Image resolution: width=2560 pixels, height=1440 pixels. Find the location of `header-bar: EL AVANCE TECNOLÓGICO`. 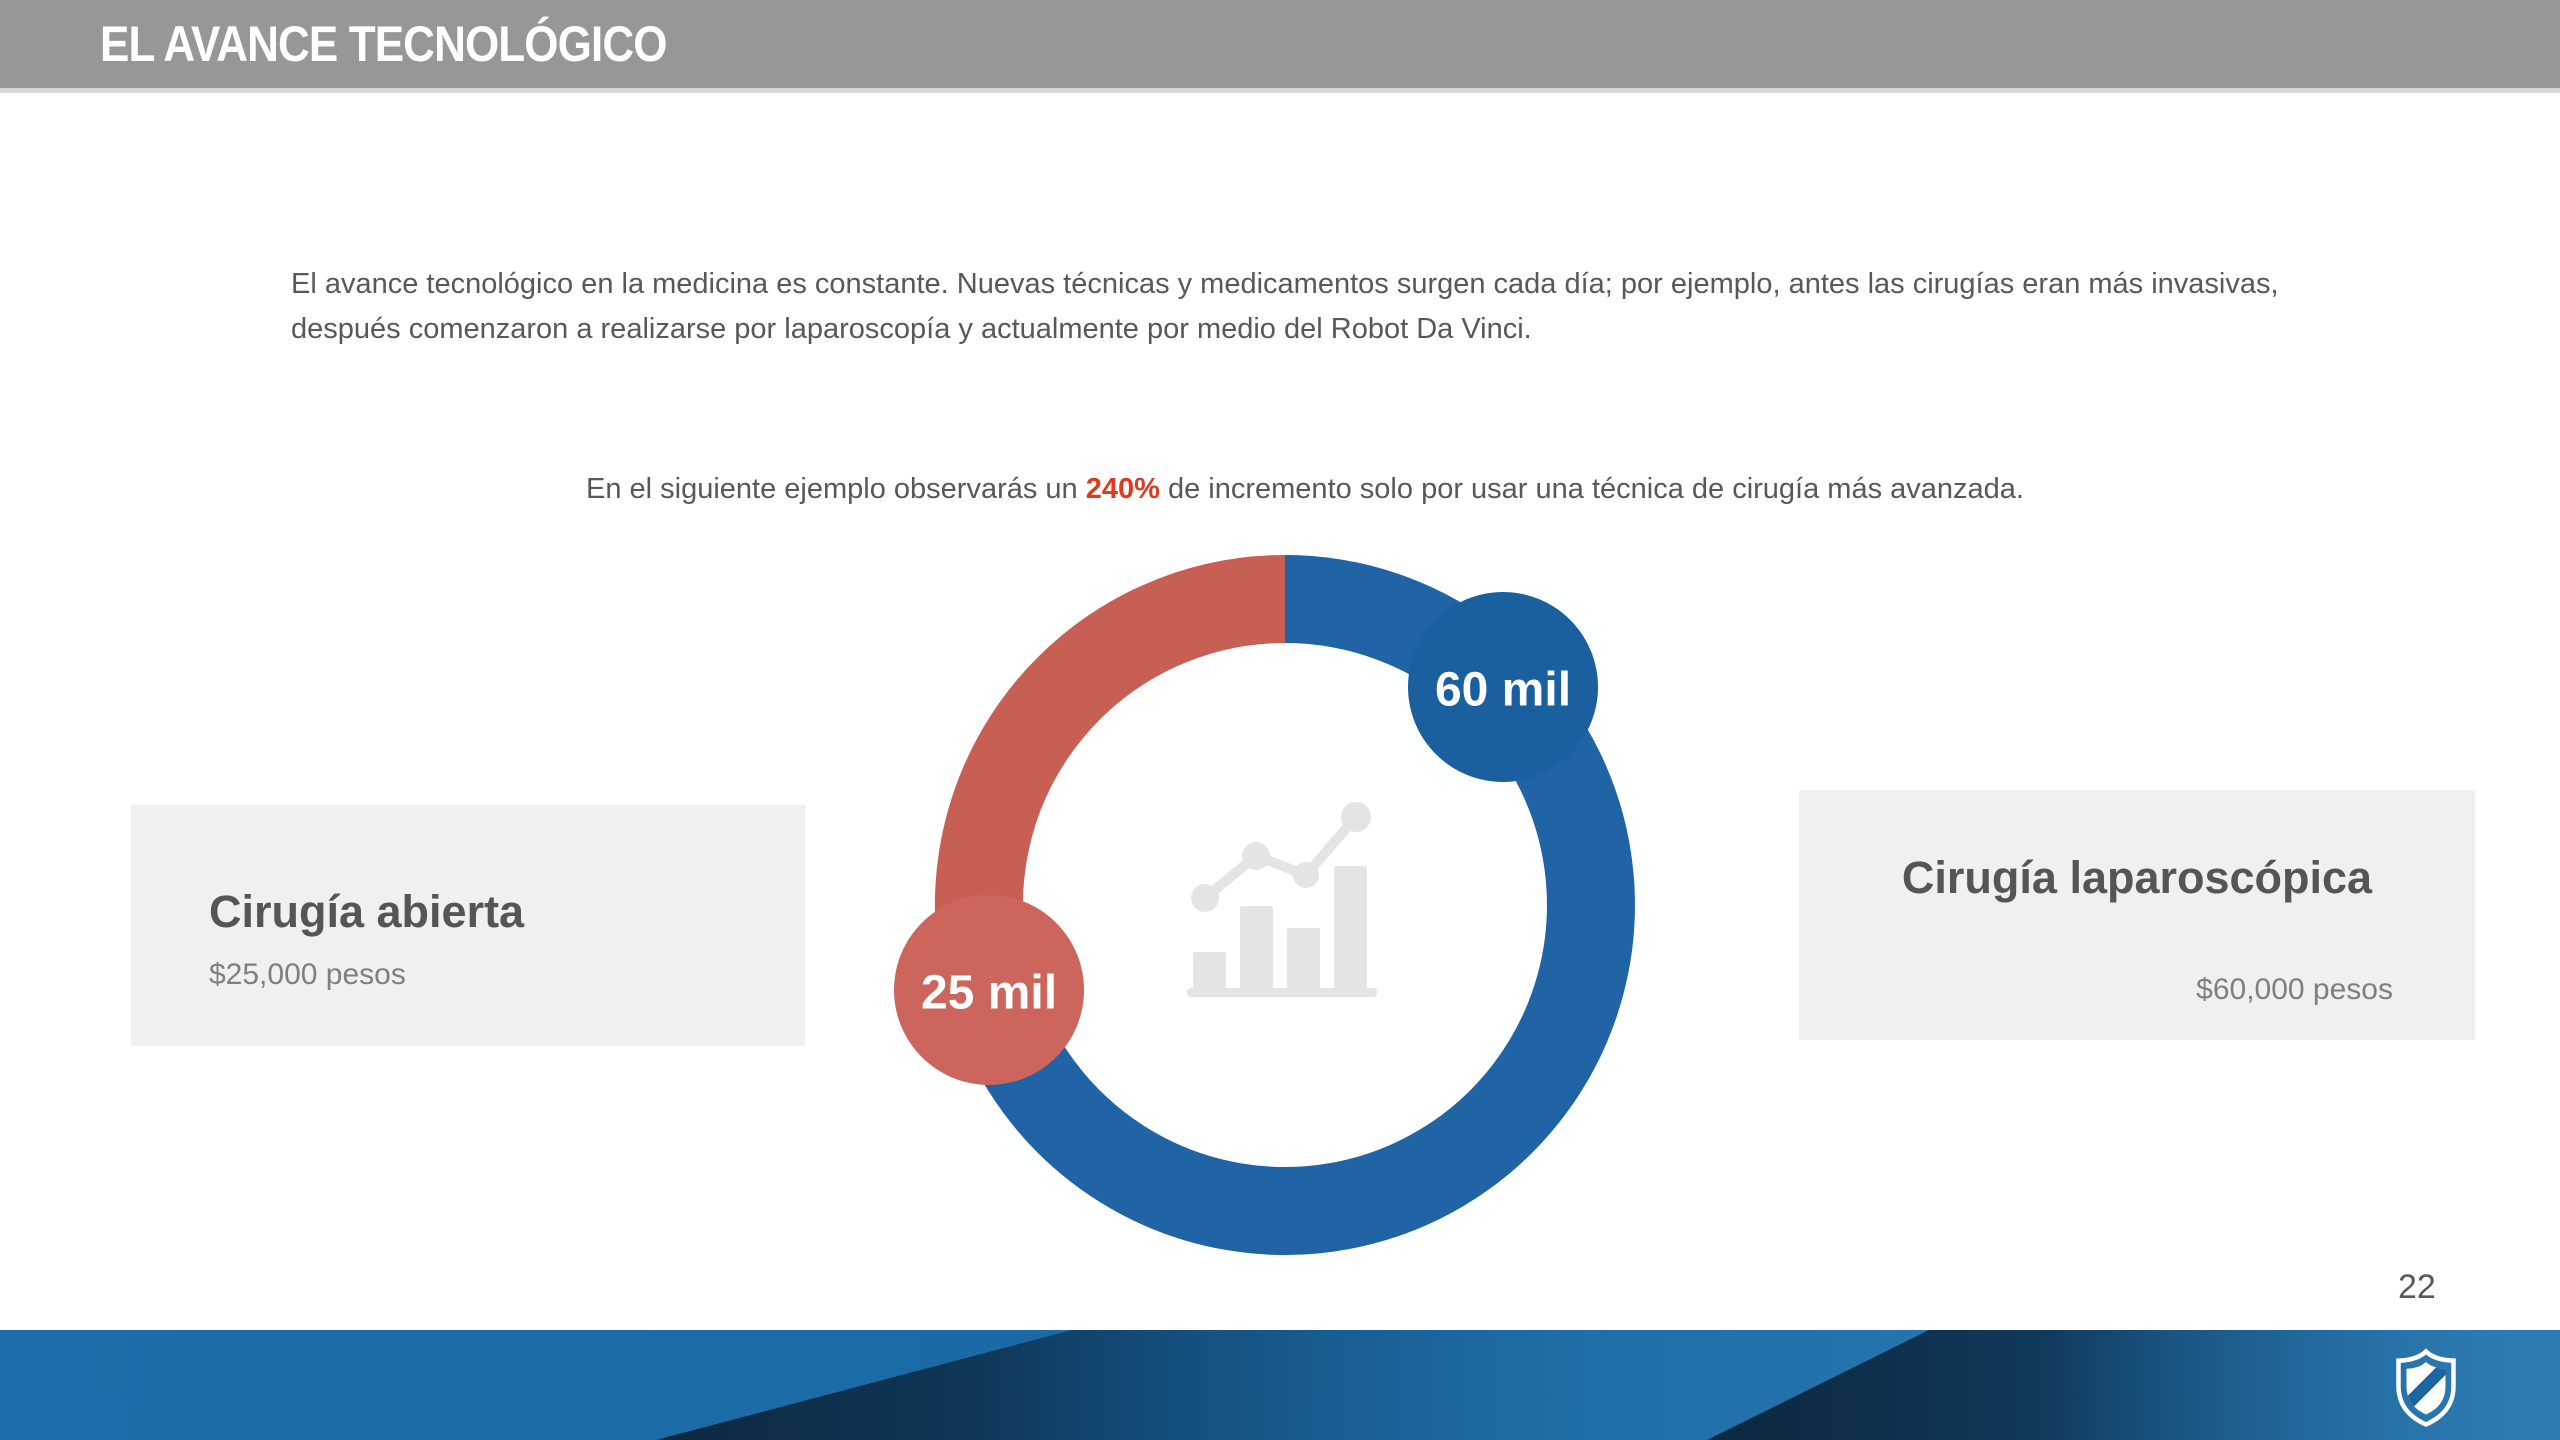

header-bar: EL AVANCE TECNOLÓGICO is located at coordinates (1280, 46).